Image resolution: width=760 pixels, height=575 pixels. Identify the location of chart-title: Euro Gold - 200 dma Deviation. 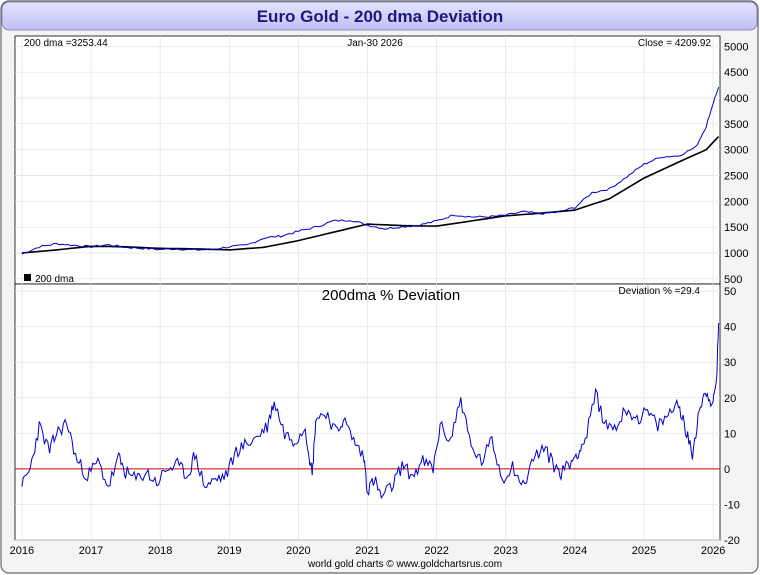
(380, 16).